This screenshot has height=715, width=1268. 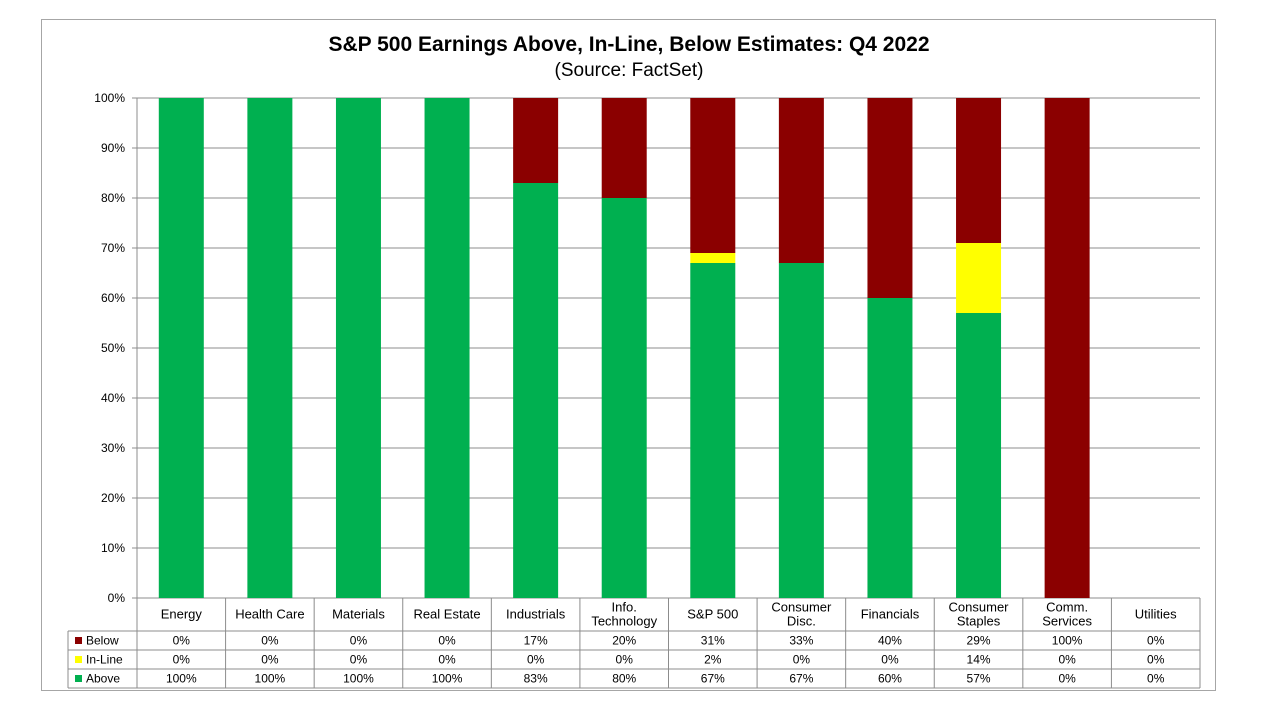 What do you see at coordinates (117, 598) in the screenshot?
I see `y-tick-label: 0%` at bounding box center [117, 598].